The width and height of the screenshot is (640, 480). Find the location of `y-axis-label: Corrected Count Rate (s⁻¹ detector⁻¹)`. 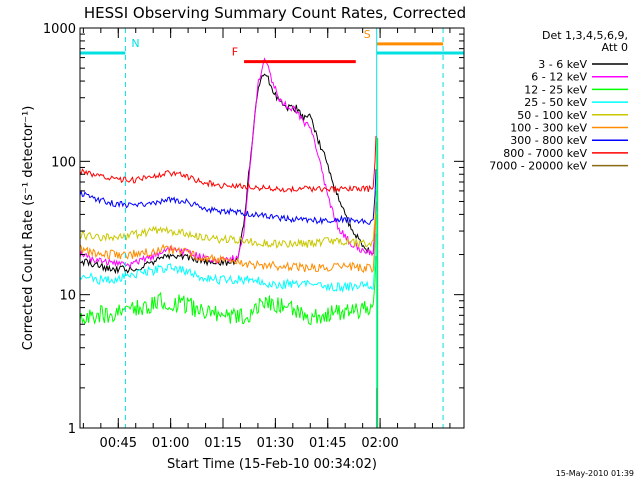

y-axis-label: Corrected Count Rate (s⁻¹ detector⁻¹) is located at coordinates (28, 228).